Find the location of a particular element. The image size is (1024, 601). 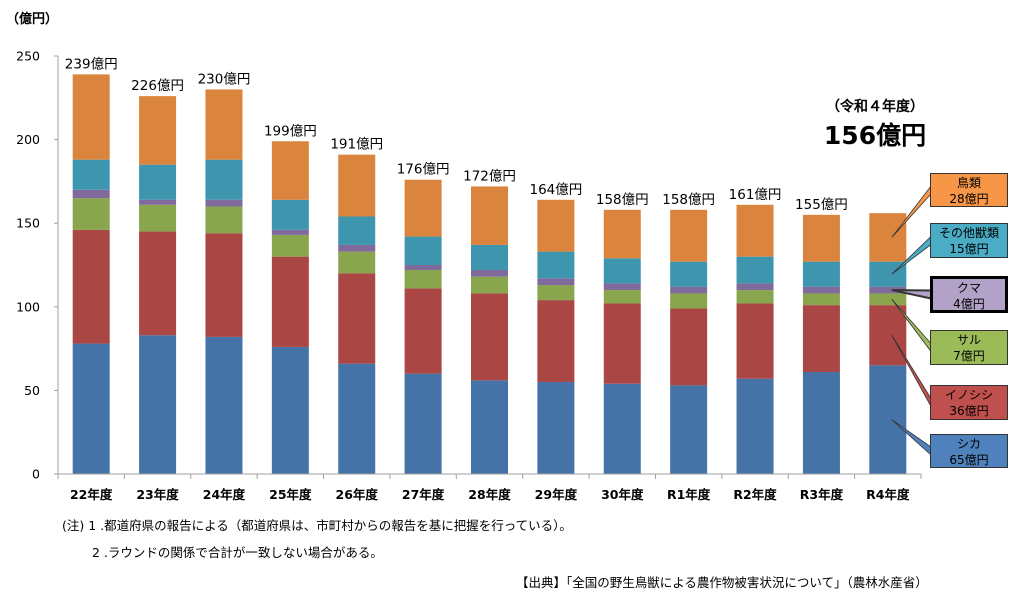

x-tick-label: 28年度 is located at coordinates (489, 494).